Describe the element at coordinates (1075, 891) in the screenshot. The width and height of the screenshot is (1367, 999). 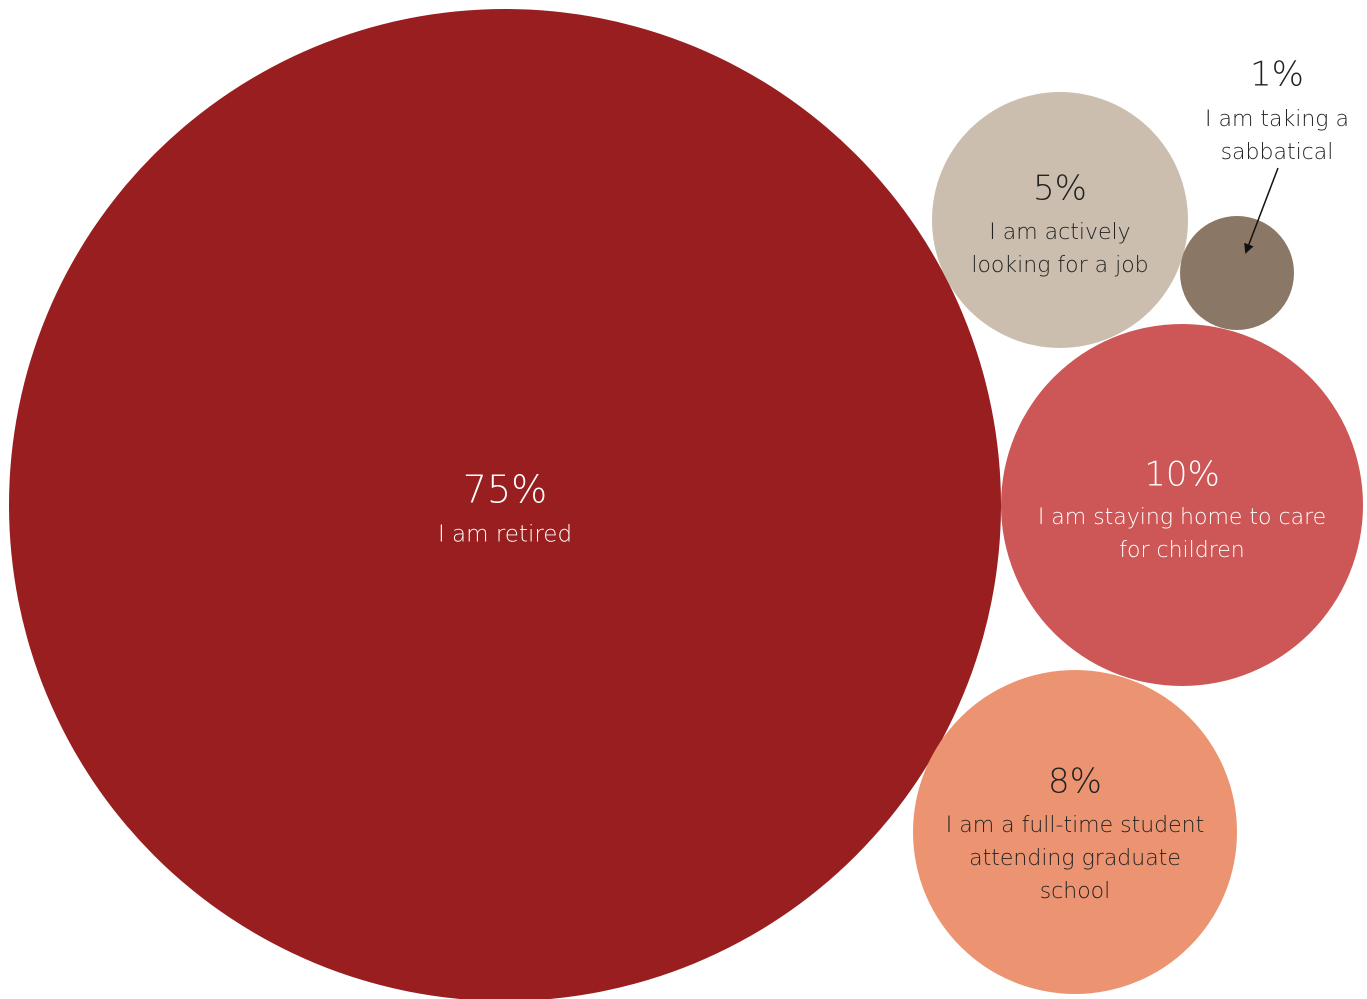
I see `data-label-category: school` at that location.